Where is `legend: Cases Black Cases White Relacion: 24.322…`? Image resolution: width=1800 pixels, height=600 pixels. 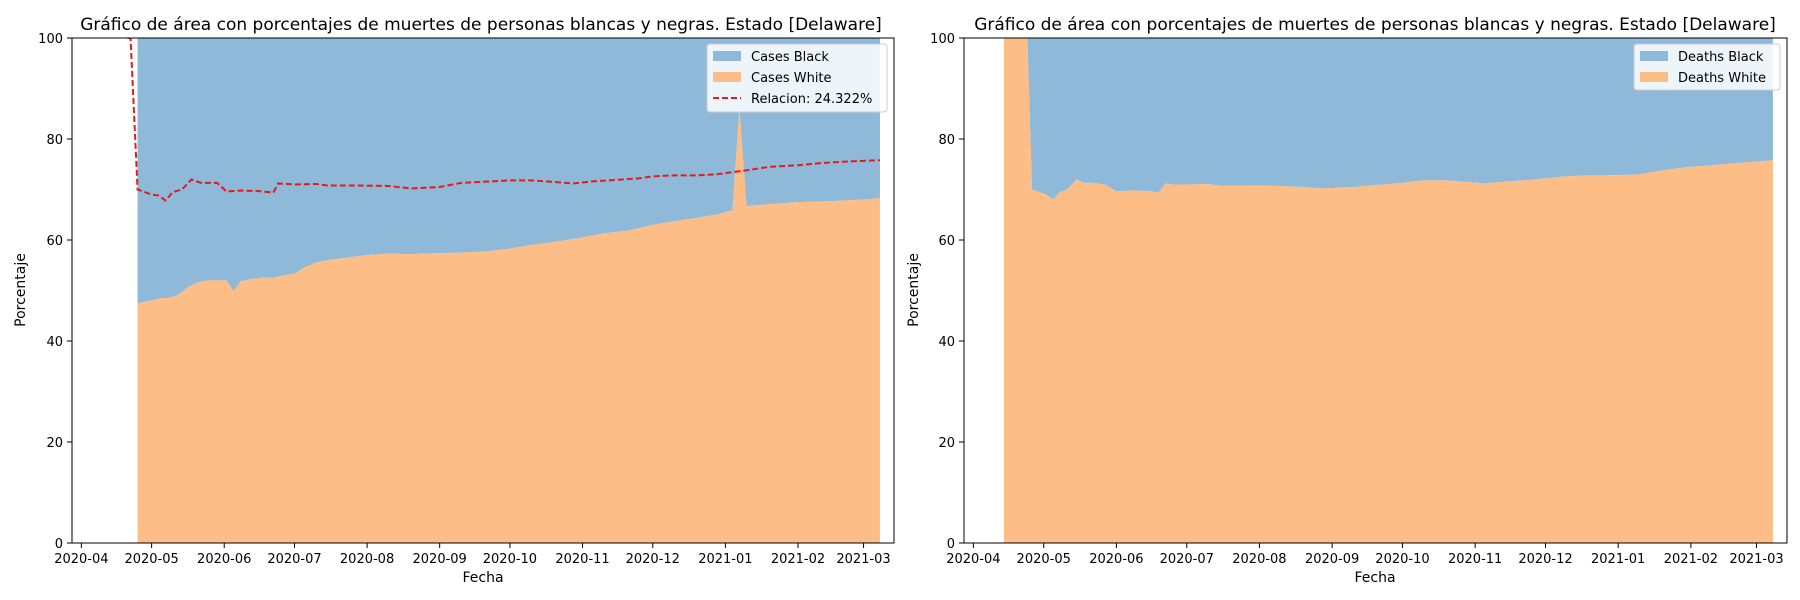
legend: Cases Black Cases White Relacion: 24.322… is located at coordinates (797, 78).